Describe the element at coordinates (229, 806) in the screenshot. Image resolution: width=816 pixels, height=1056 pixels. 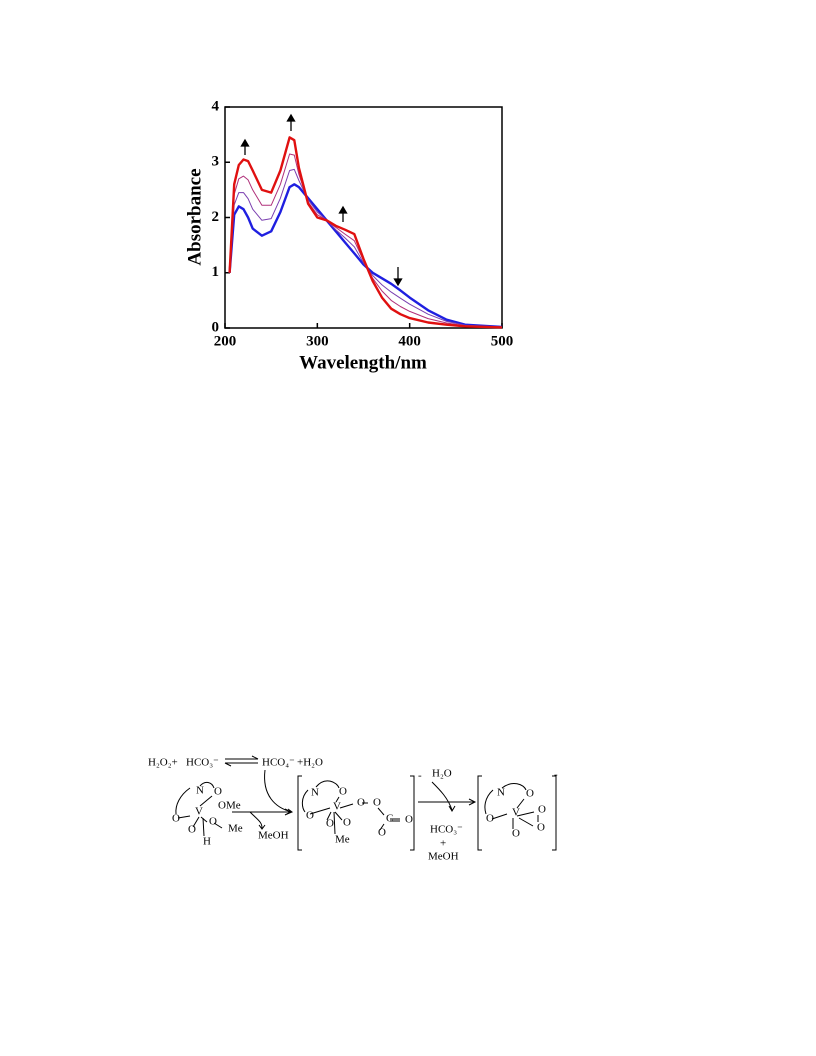
I see `scheme-label: OMe` at that location.